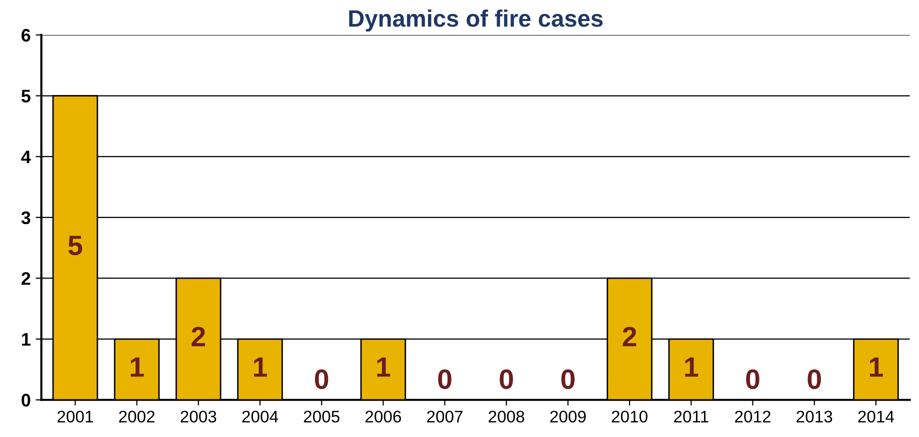  I want to click on data-label: 5, so click(75, 246).